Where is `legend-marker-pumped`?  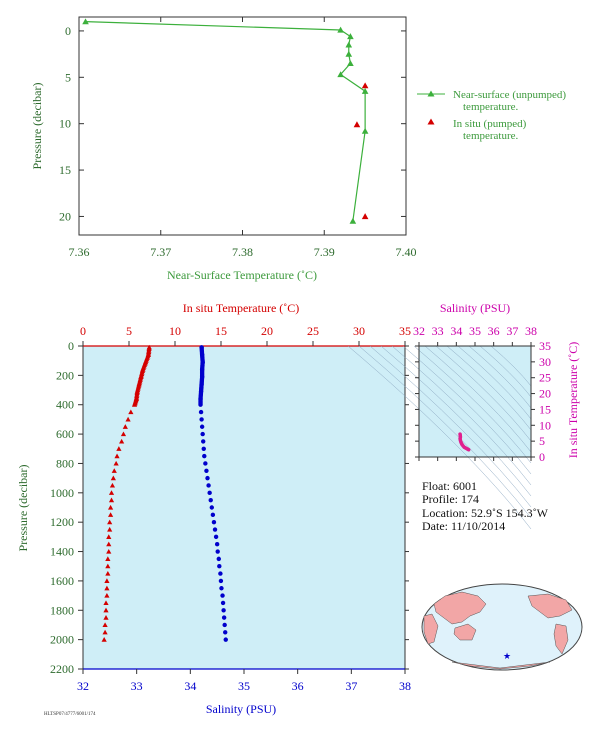
legend-marker-pumped is located at coordinates (431, 121).